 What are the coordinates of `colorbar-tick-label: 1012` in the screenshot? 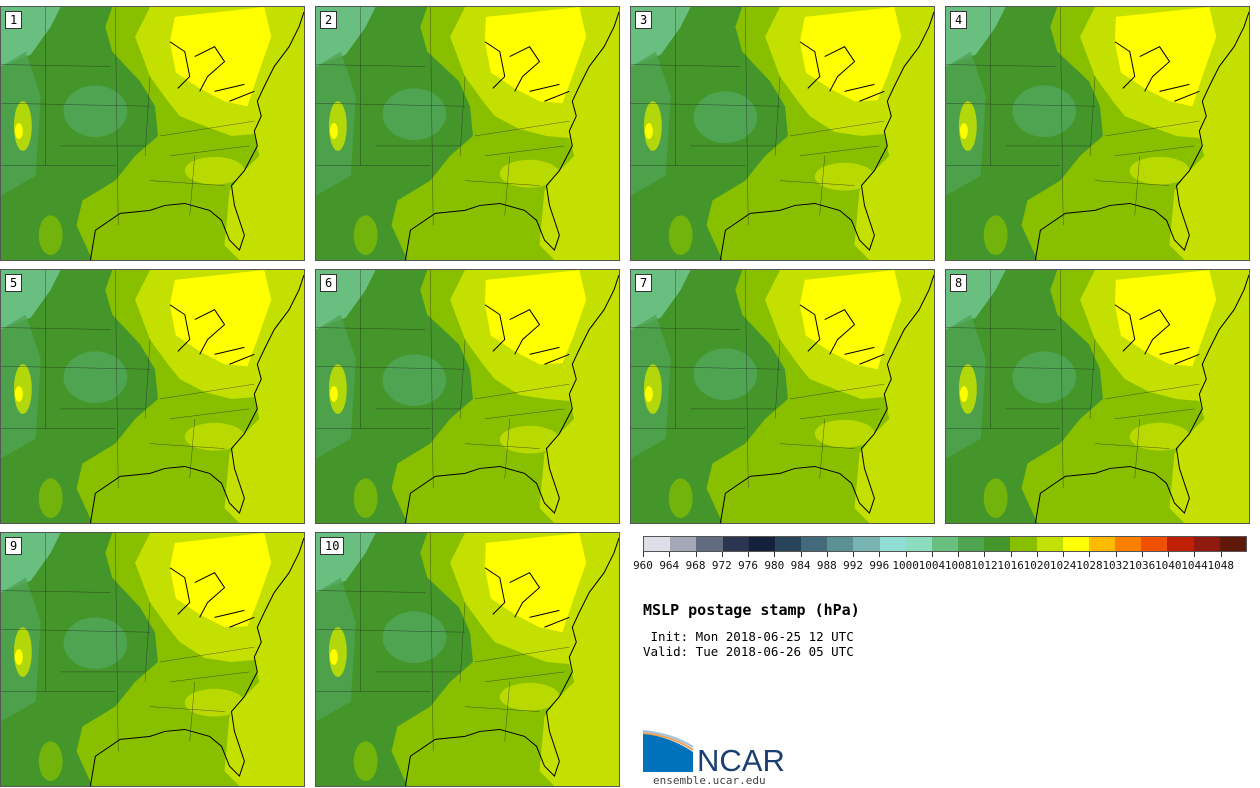 It's located at (984, 565).